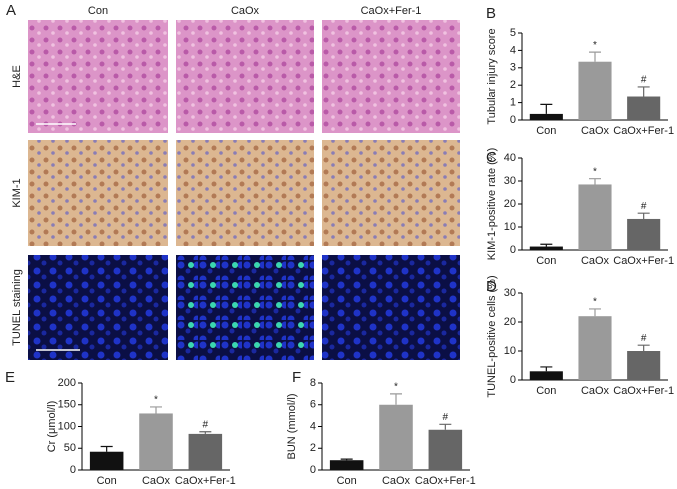  I want to click on y-tick-label: 1, so click(513, 103).